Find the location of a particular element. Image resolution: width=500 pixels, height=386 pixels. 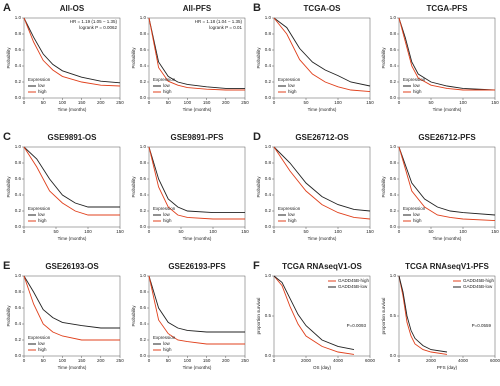

chart-title: GSE26193-PFS is located at coordinates (197, 266).